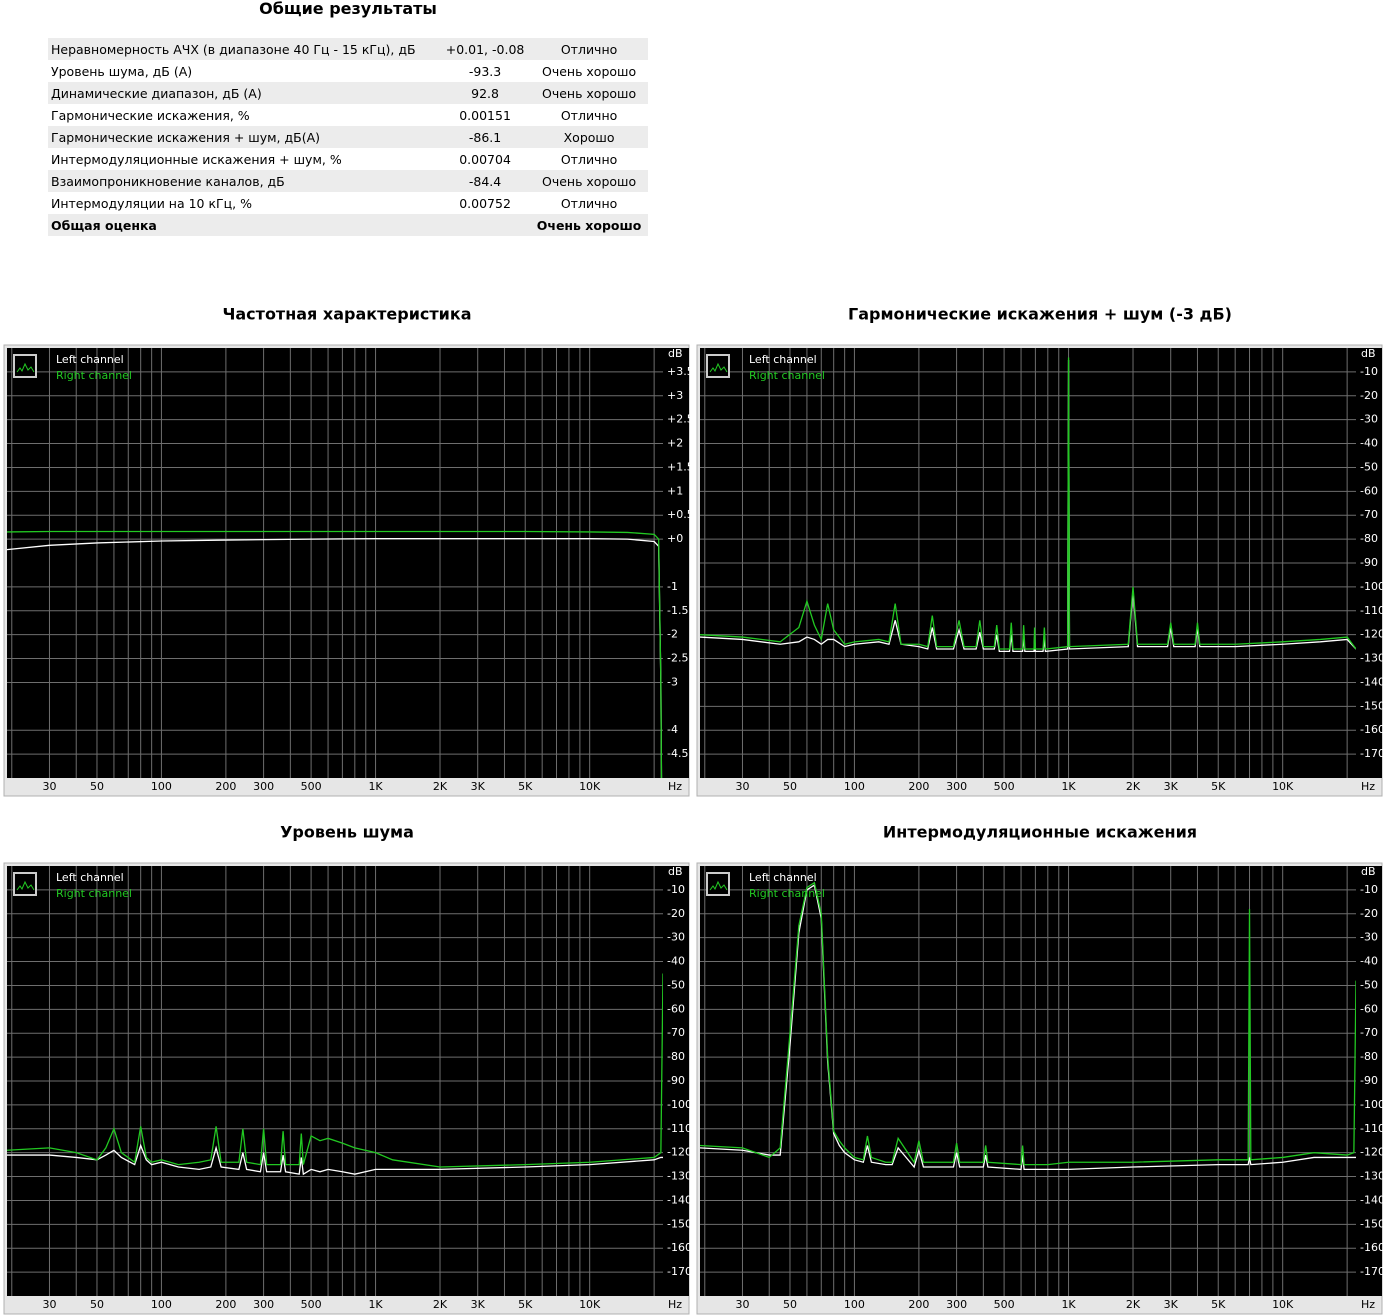 The height and width of the screenshot is (1316, 1388). Describe the element at coordinates (244, 225) in the screenshot. I see `summary-label: Общая оценка` at that location.